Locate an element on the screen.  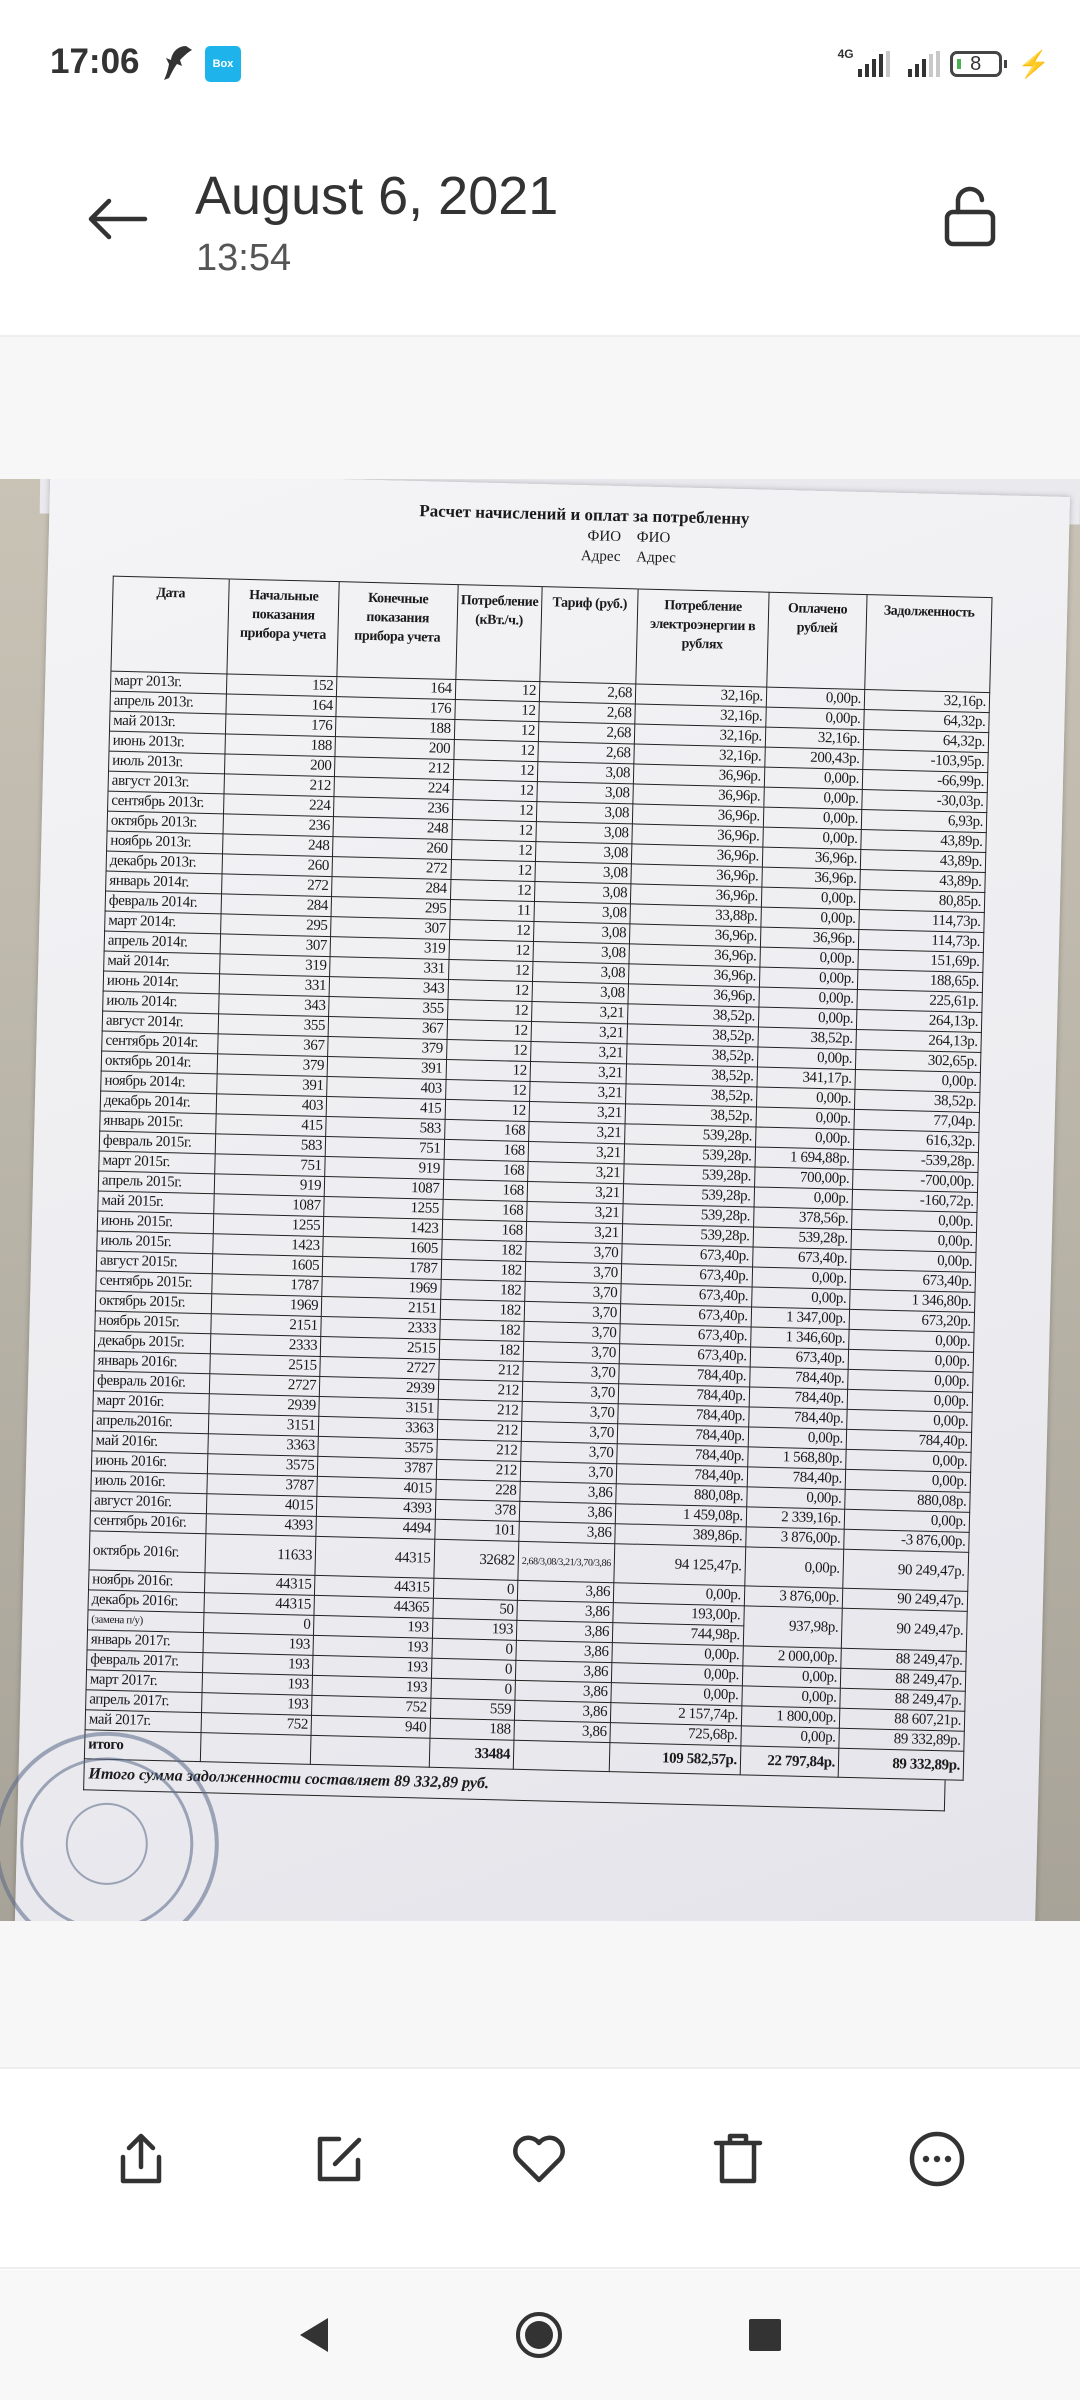
date-cell: сентябрь 2016г. is located at coordinates (148, 1522).